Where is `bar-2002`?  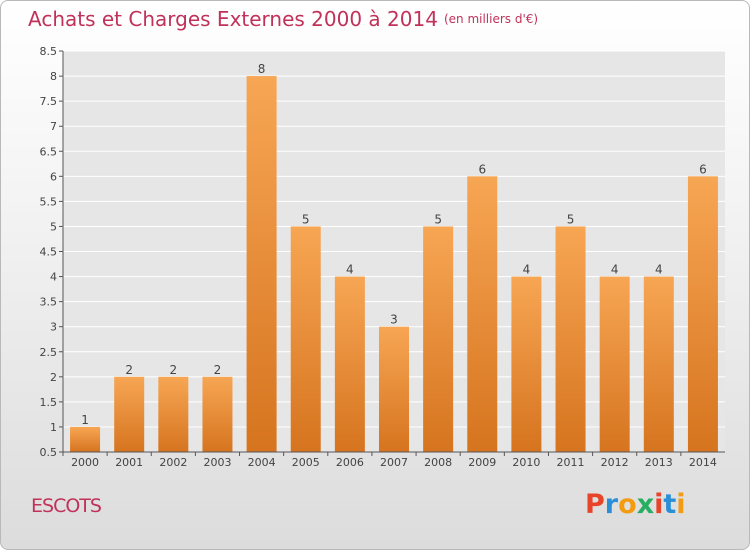 bar-2002 is located at coordinates (173, 414).